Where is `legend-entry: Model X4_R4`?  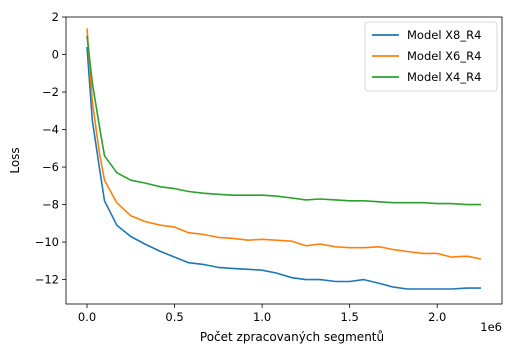
legend-entry: Model X4_R4 is located at coordinates (444, 77).